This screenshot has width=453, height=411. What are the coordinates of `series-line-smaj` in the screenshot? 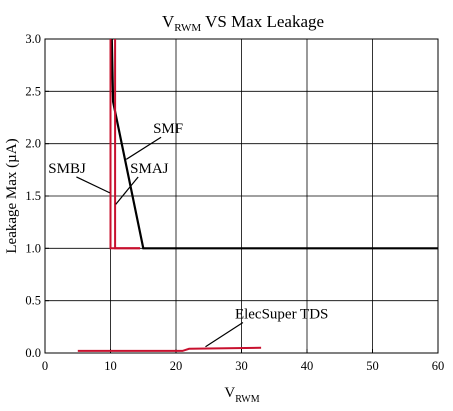 It's located at (127, 144).